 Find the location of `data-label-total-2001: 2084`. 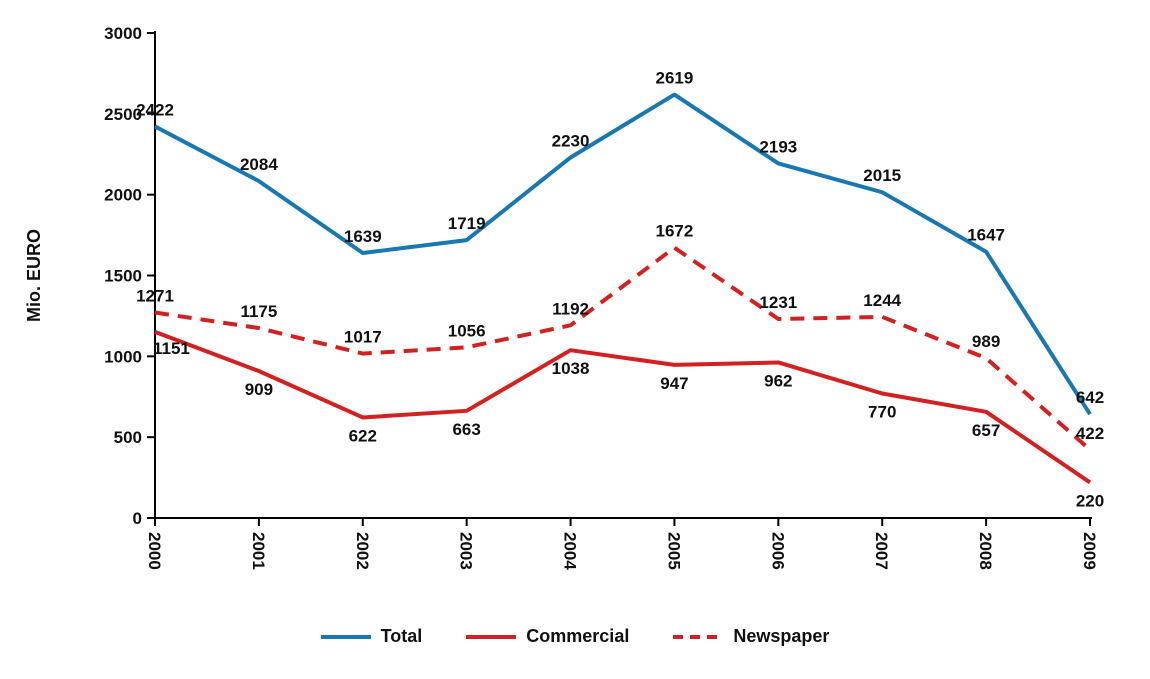

data-label-total-2001: 2084 is located at coordinates (259, 164).